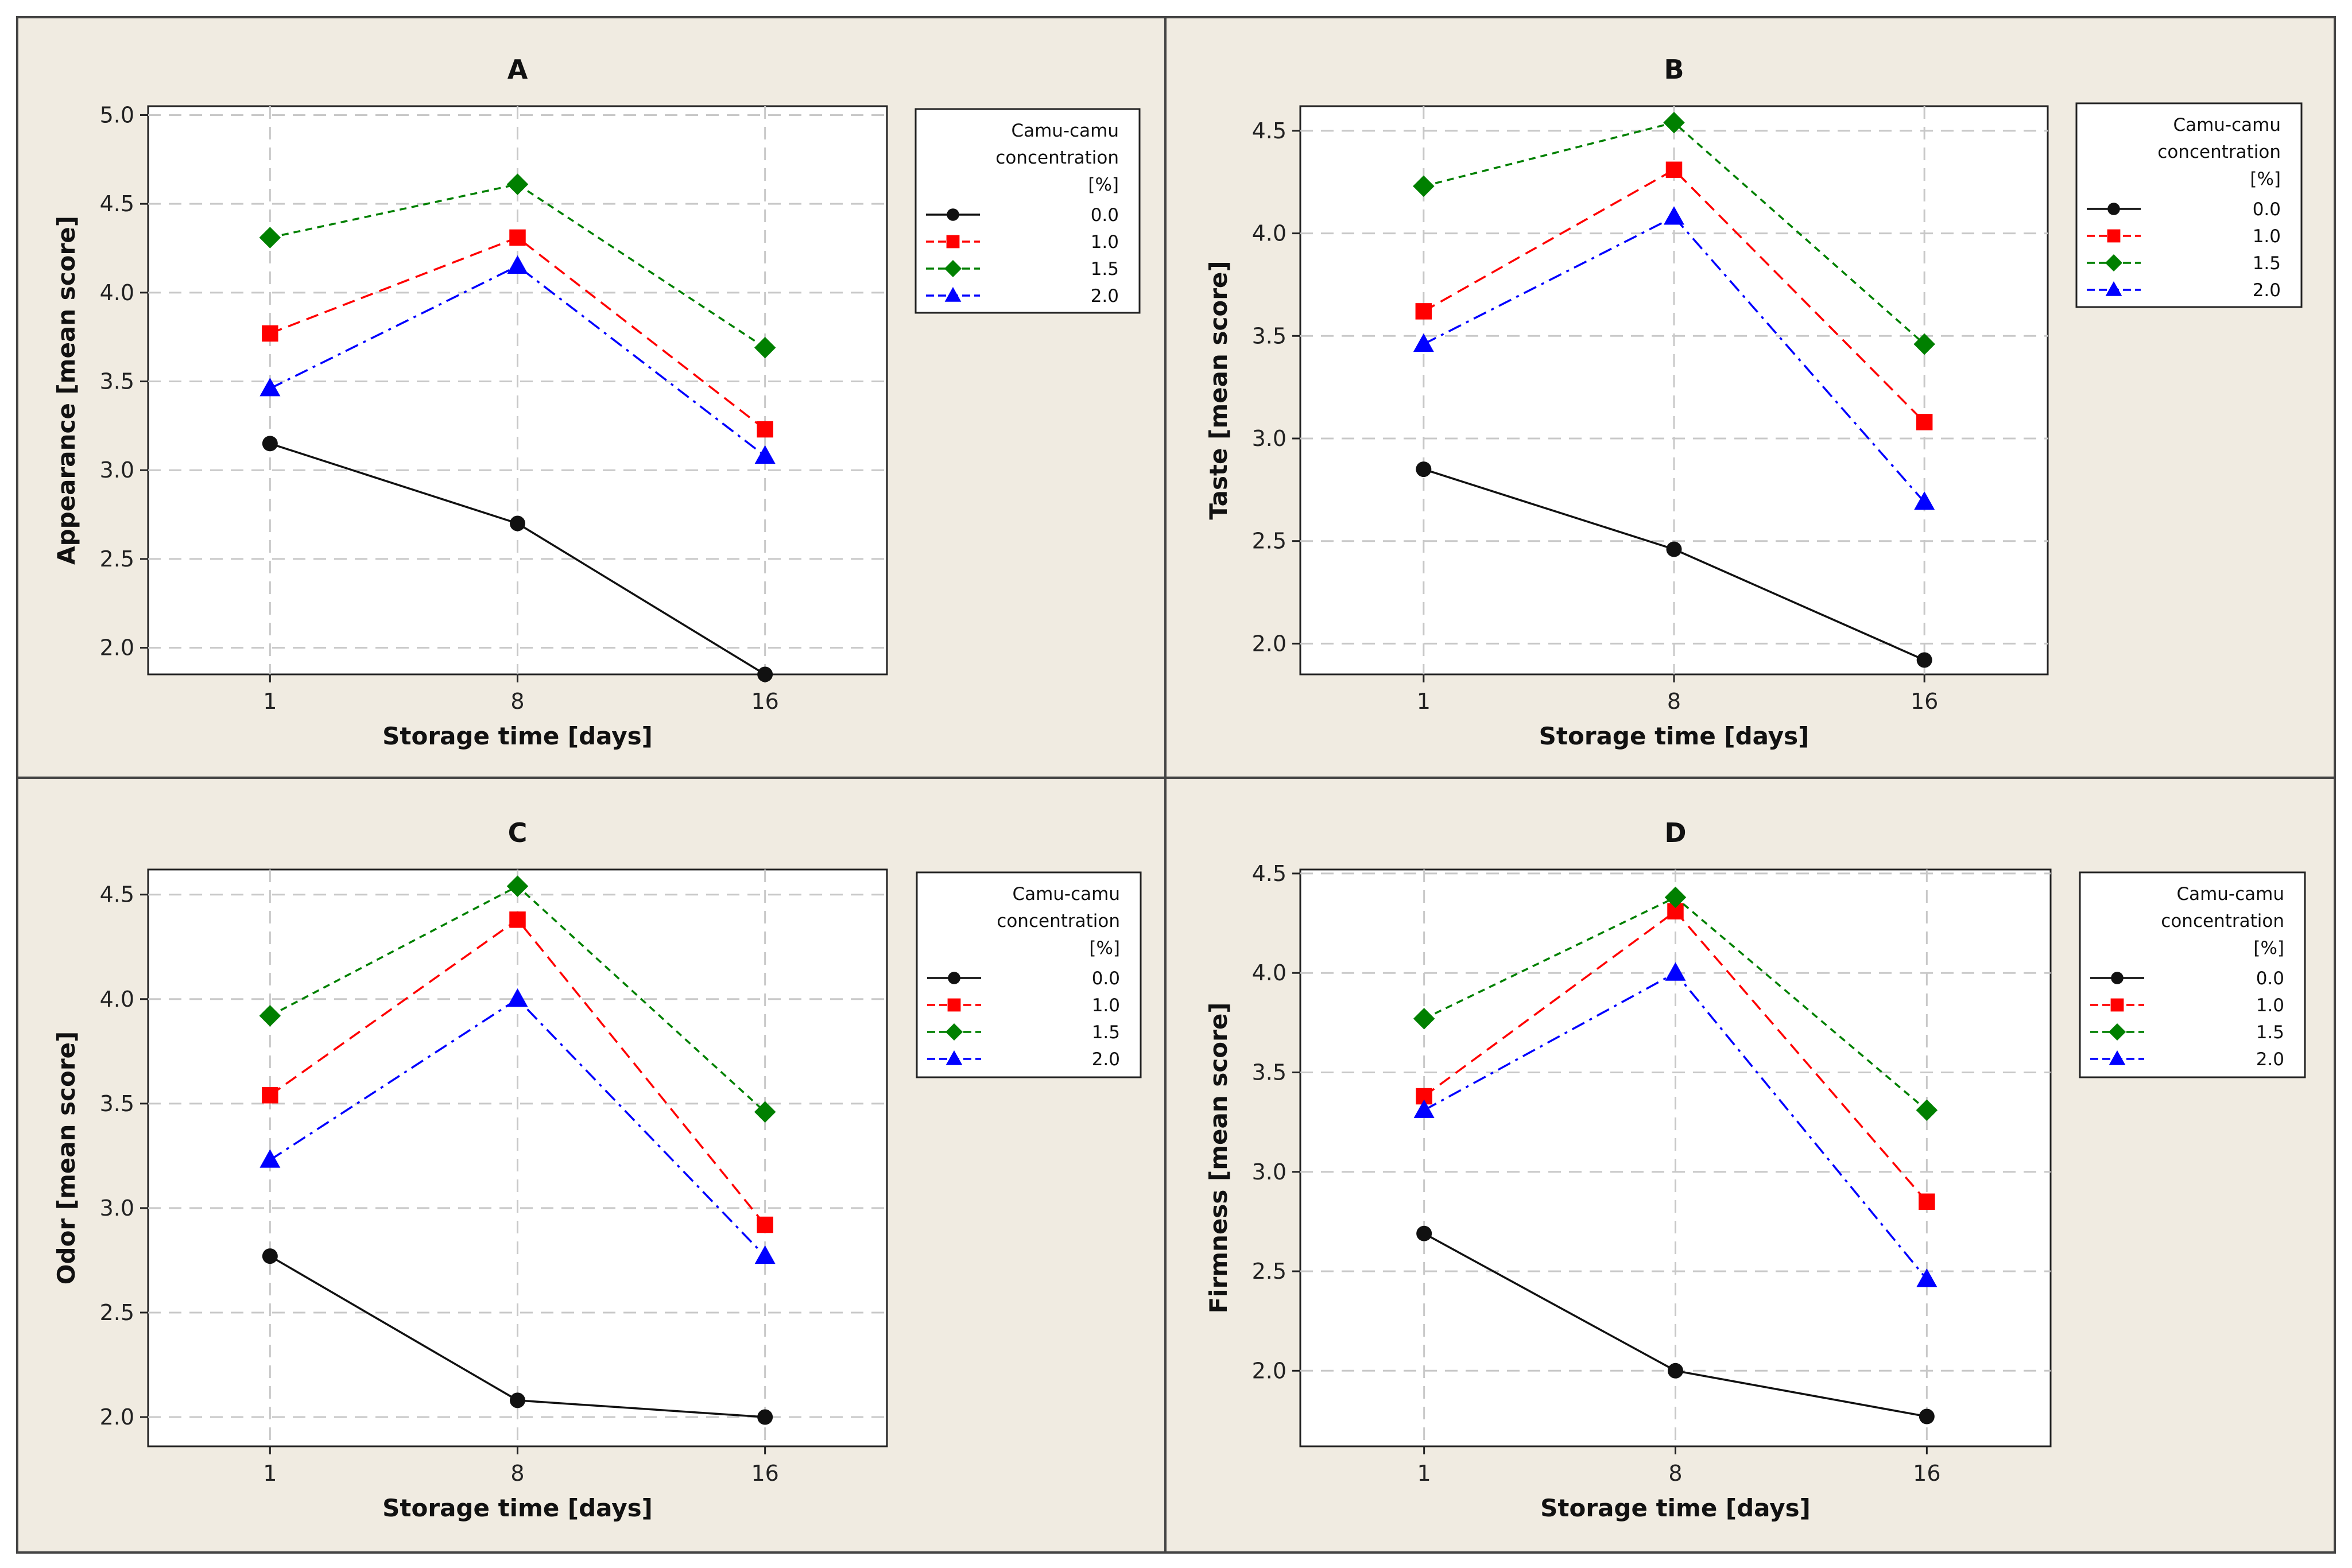  What do you see at coordinates (1269, 438) in the screenshot?
I see `y-tick-label: 3.0` at bounding box center [1269, 438].